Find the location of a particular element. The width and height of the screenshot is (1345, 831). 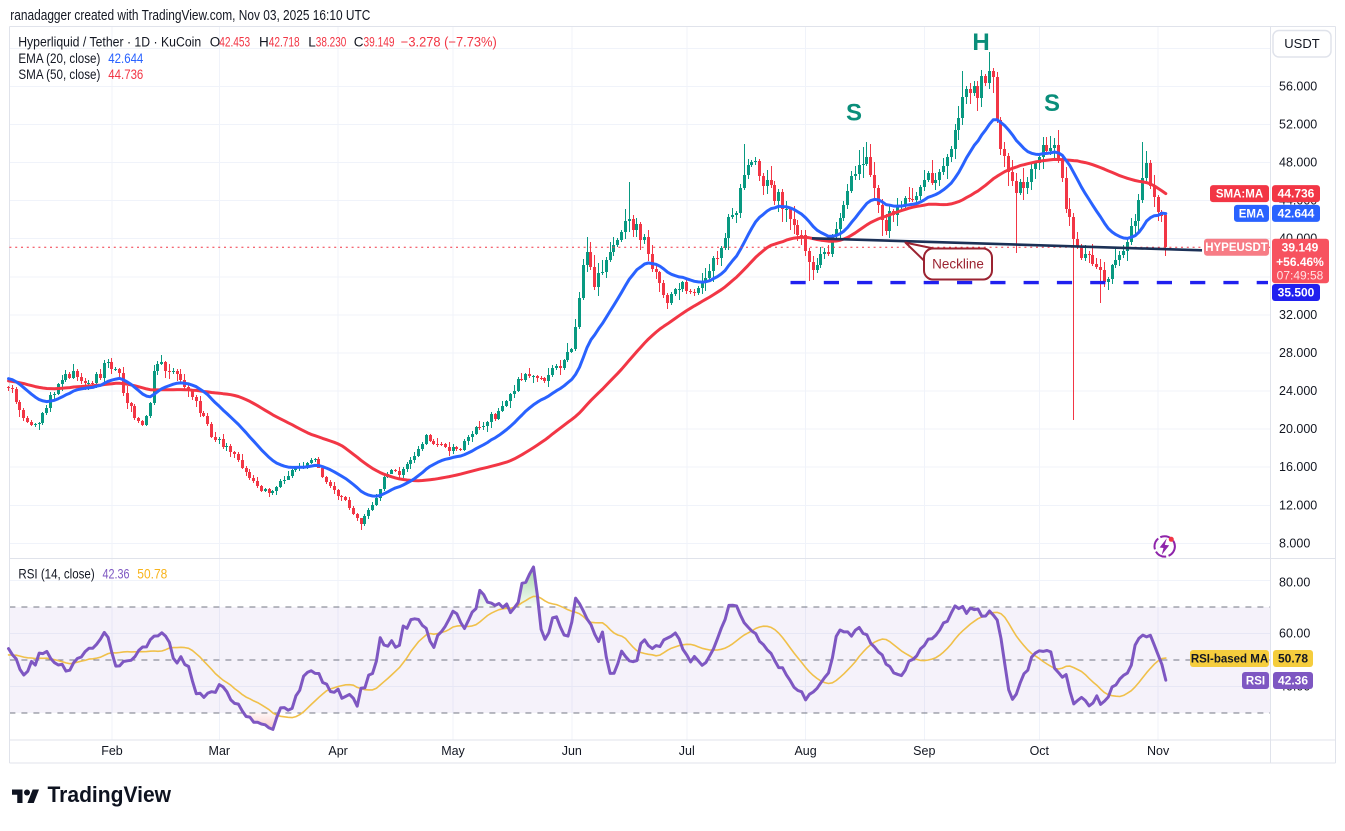

svg-text: EMA (20, close) is located at coordinates (59, 58).